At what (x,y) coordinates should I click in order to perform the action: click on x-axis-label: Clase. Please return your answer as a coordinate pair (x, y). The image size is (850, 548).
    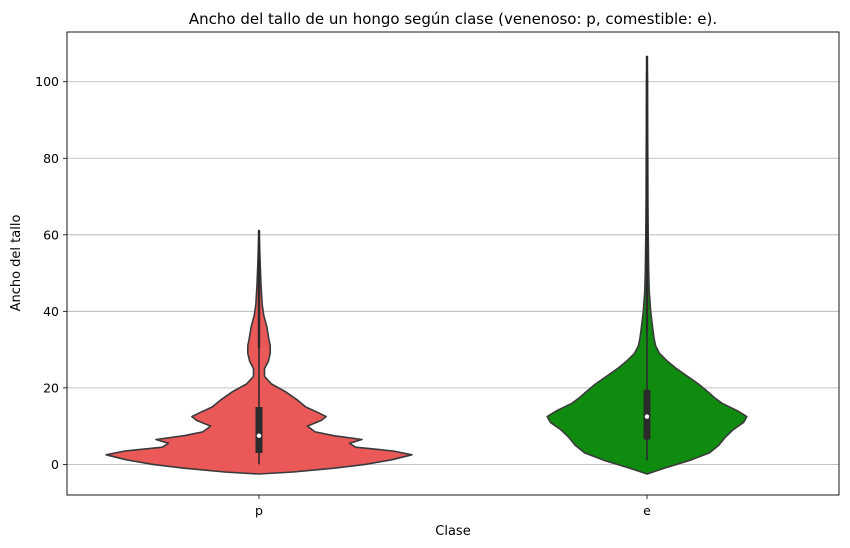
    Looking at the image, I should click on (452, 531).